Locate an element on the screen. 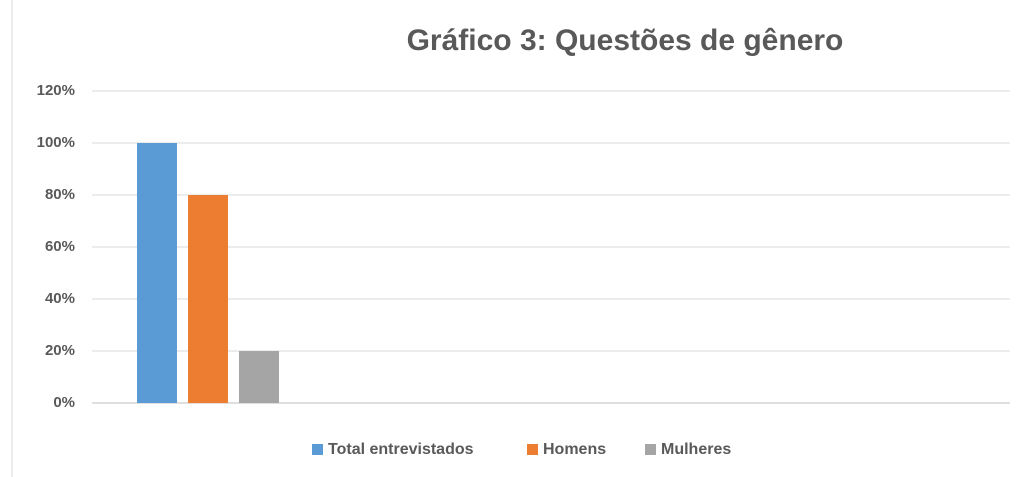 The width and height of the screenshot is (1027, 477). chart-title: Gráfico 3: Questões de gênero is located at coordinates (625, 40).